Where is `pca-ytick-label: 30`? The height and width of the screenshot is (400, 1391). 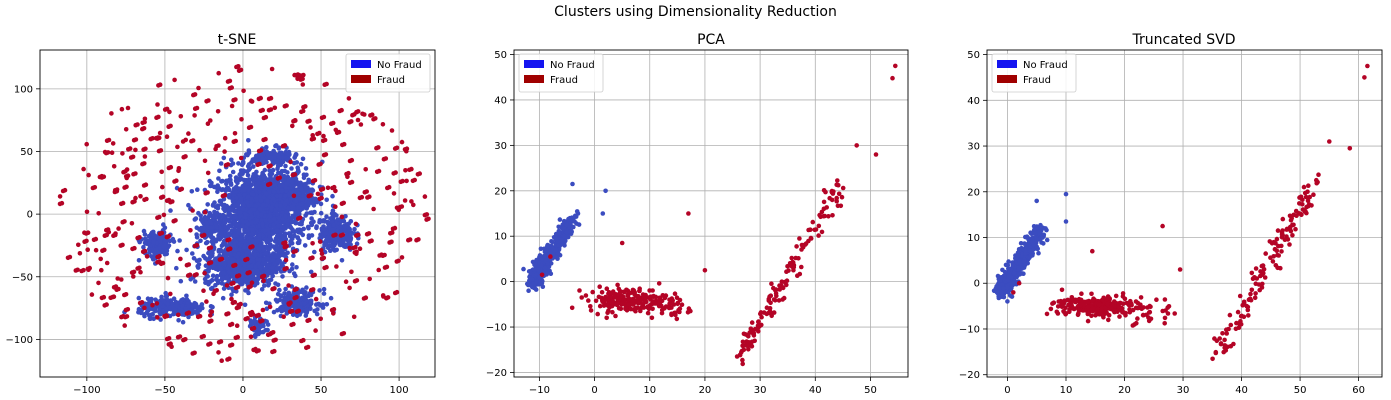 pca-ytick-label: 30 is located at coordinates (500, 146).